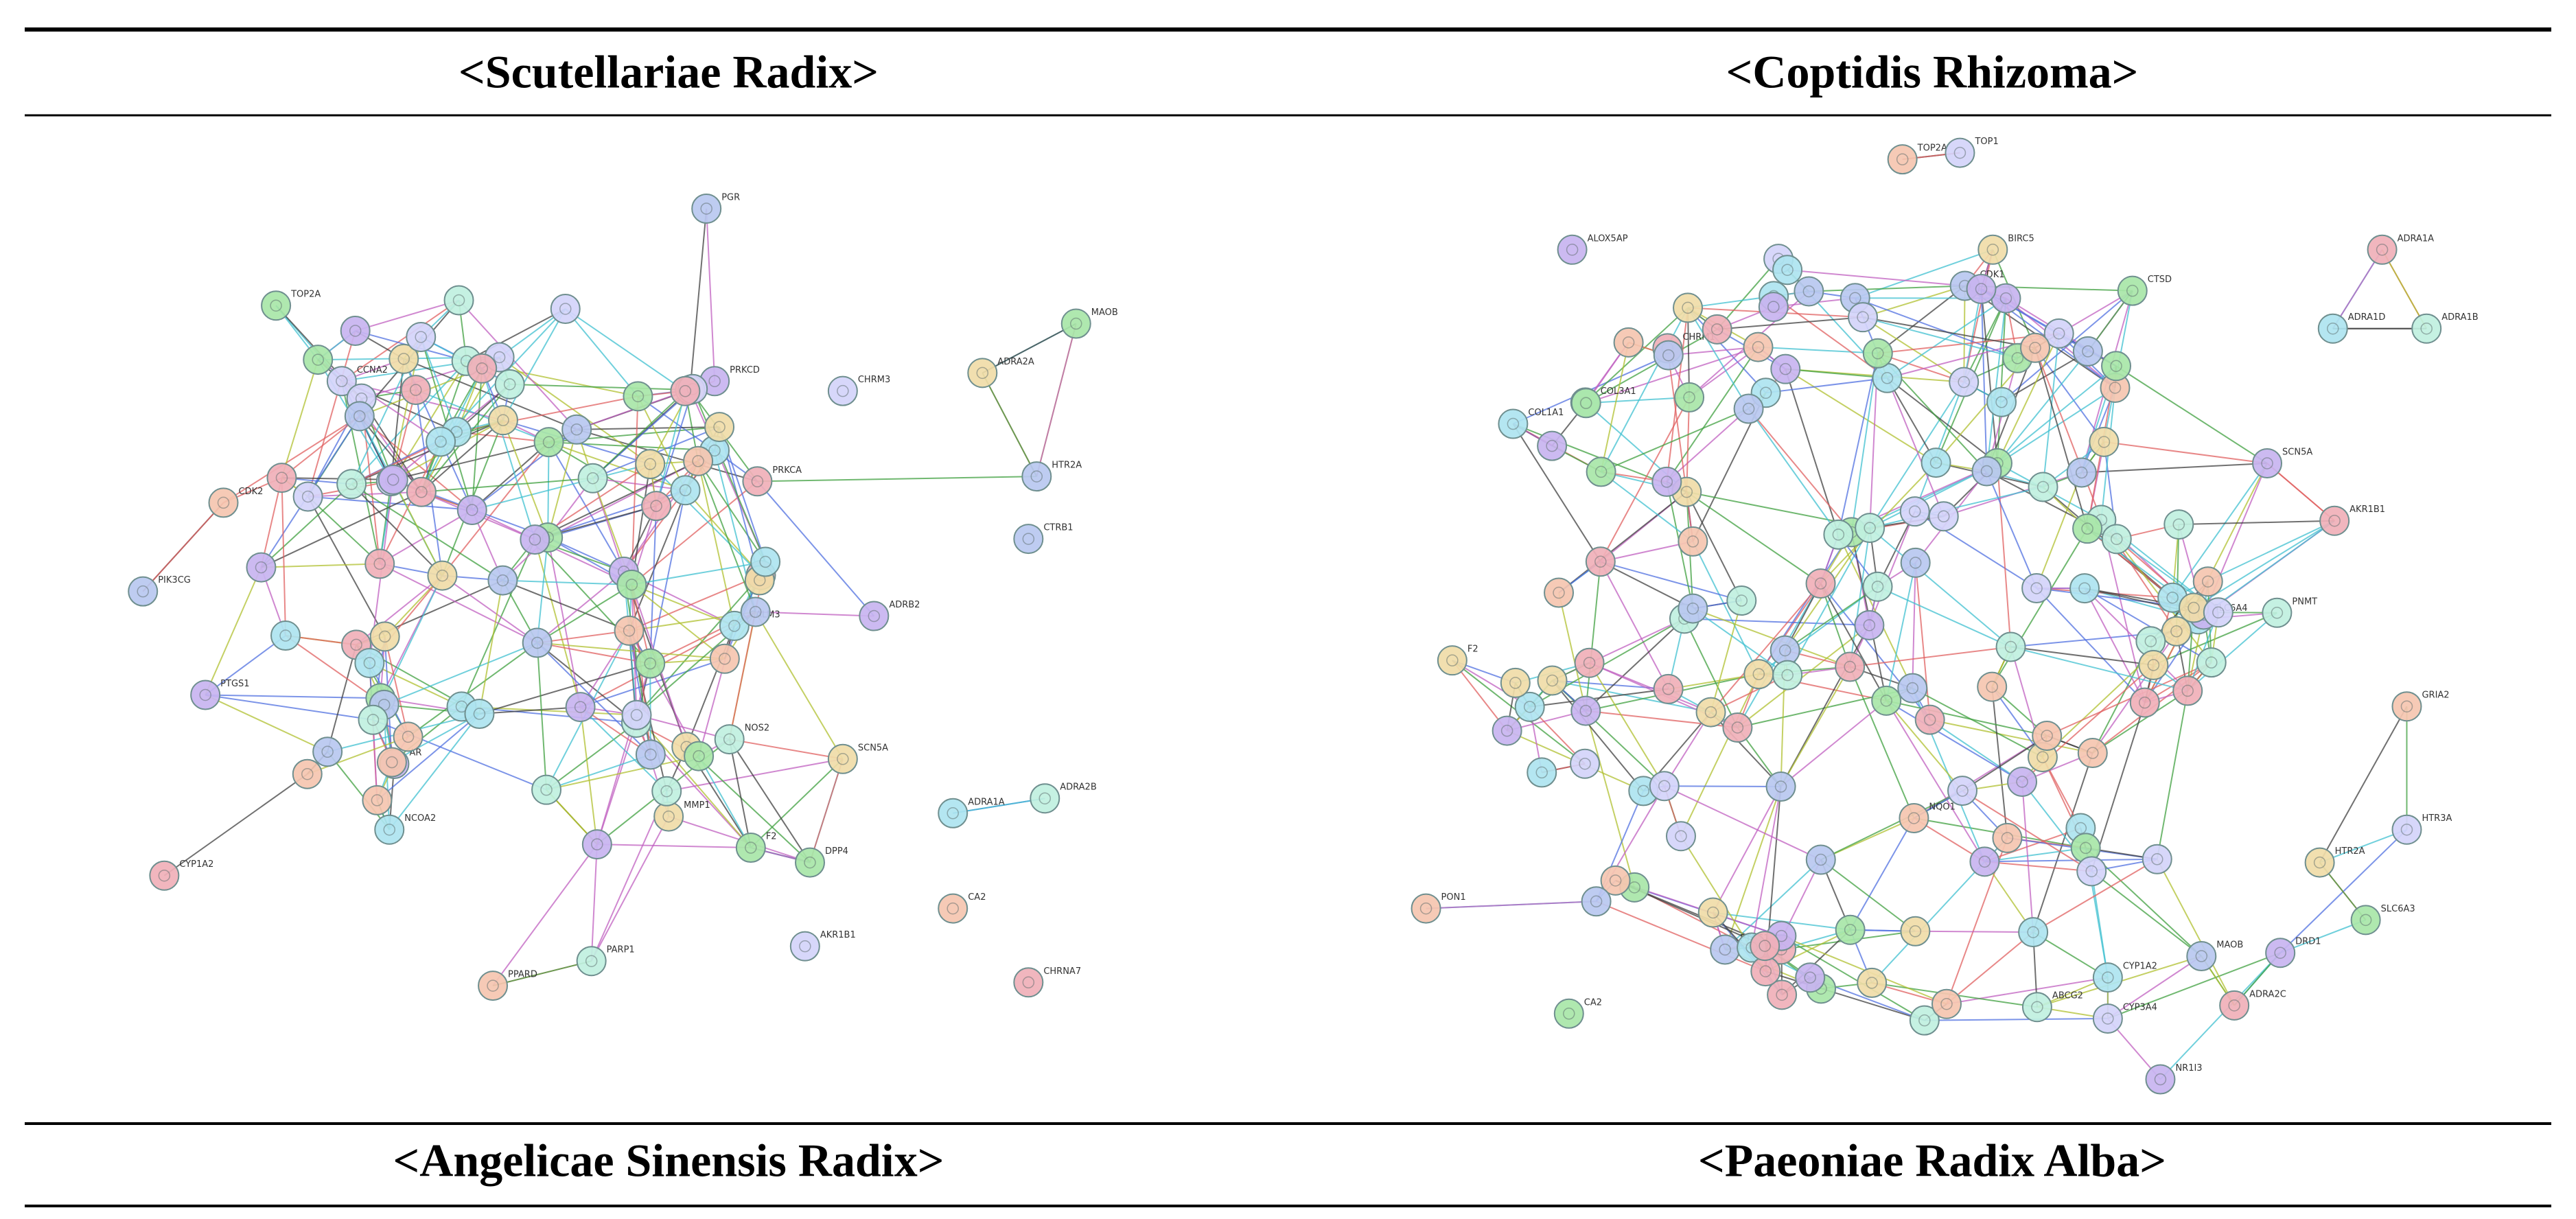 Image resolution: width=2576 pixels, height=1219 pixels. What do you see at coordinates (1593, 1002) in the screenshot?
I see `node-label: CA2` at bounding box center [1593, 1002].